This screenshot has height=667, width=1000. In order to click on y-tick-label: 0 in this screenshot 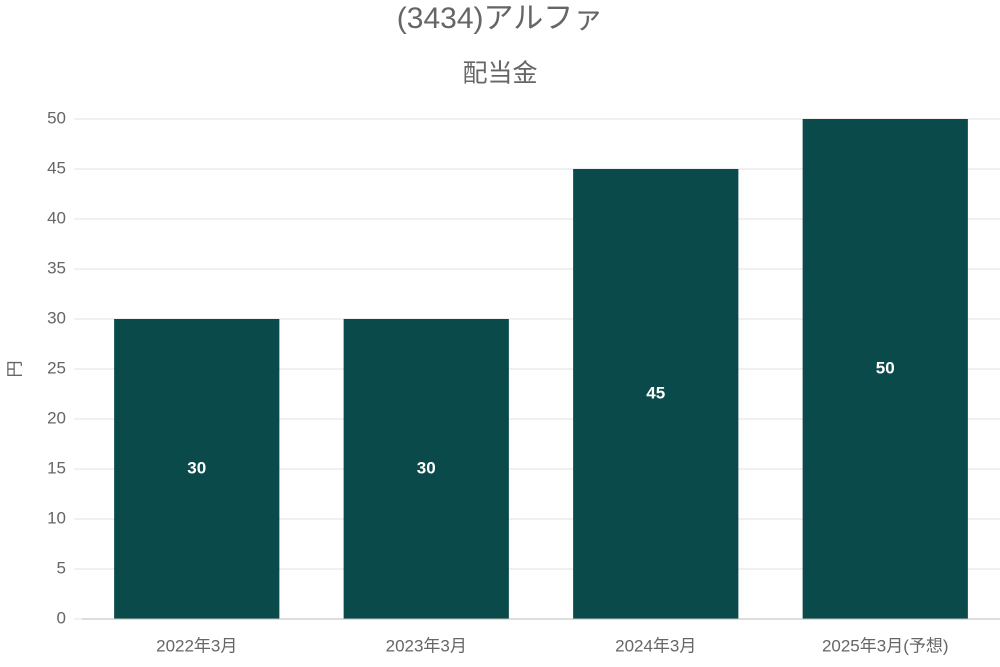, I will do `click(61, 617)`.